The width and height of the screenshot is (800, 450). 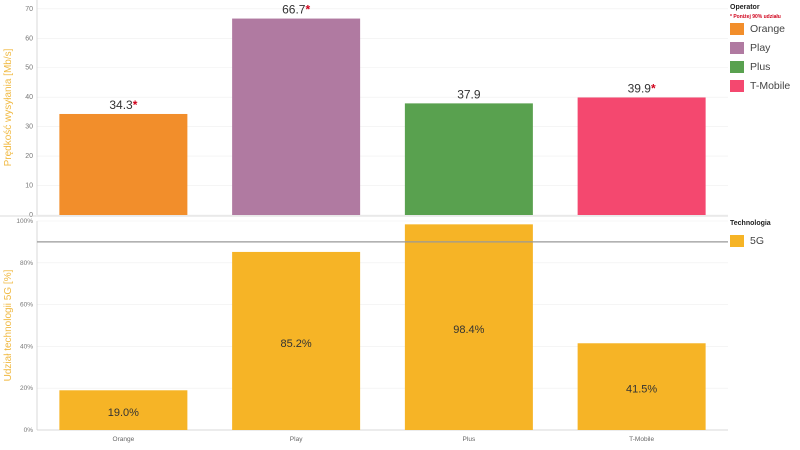 I want to click on top-y-tick-label: 70, so click(x=29, y=9).